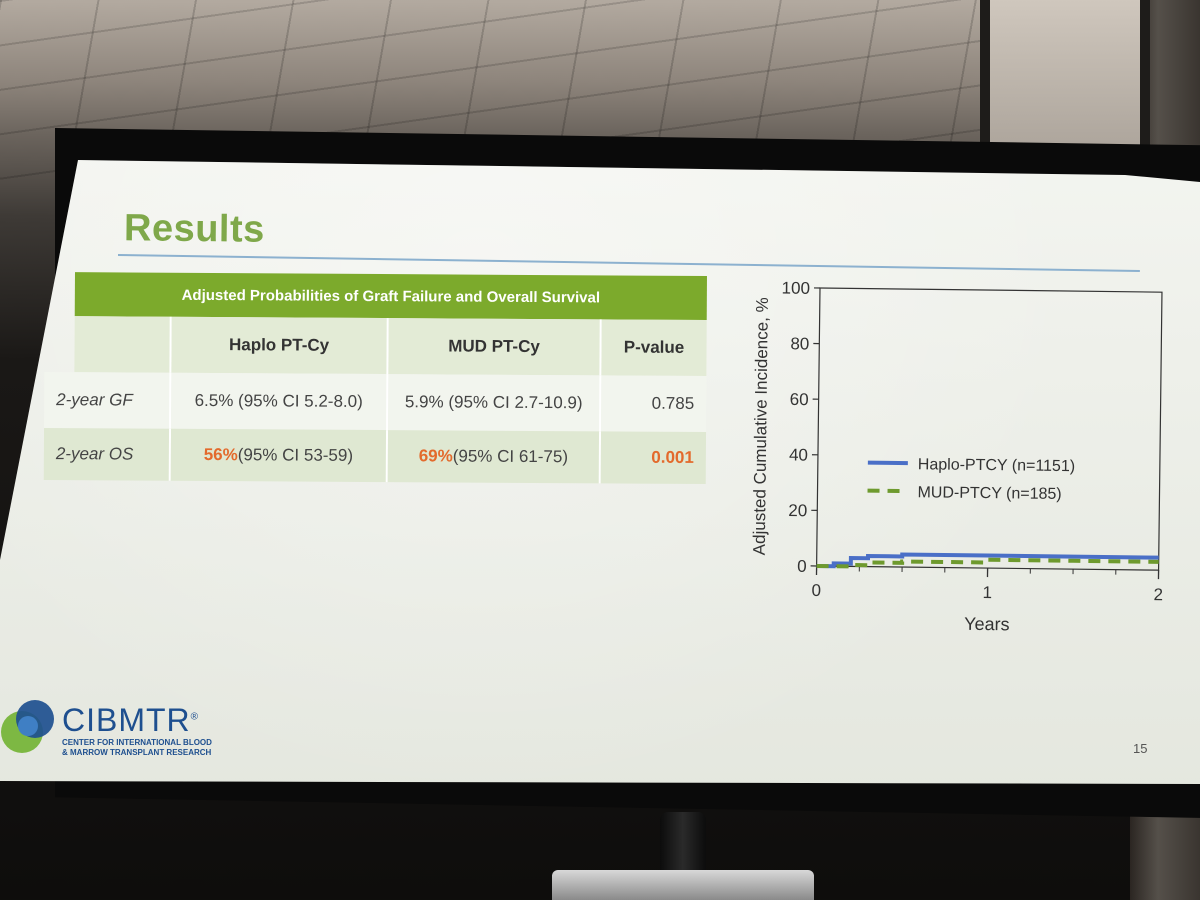  I want to click on cibmtr-logo-icon, so click(27, 726).